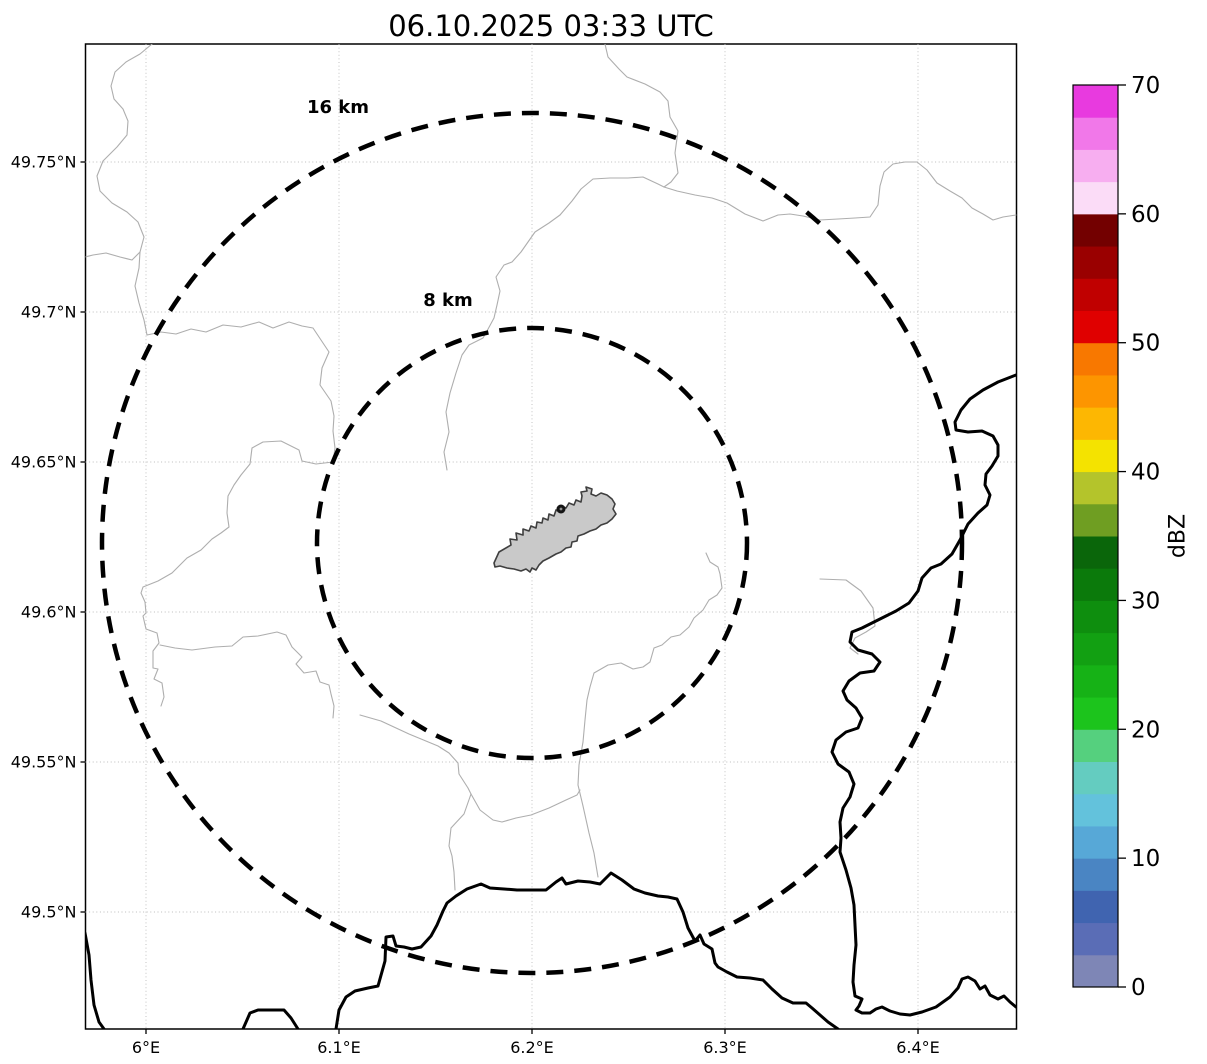 The width and height of the screenshot is (1207, 1064). What do you see at coordinates (1145, 859) in the screenshot?
I see `colorbar-tick-label: 10` at bounding box center [1145, 859].